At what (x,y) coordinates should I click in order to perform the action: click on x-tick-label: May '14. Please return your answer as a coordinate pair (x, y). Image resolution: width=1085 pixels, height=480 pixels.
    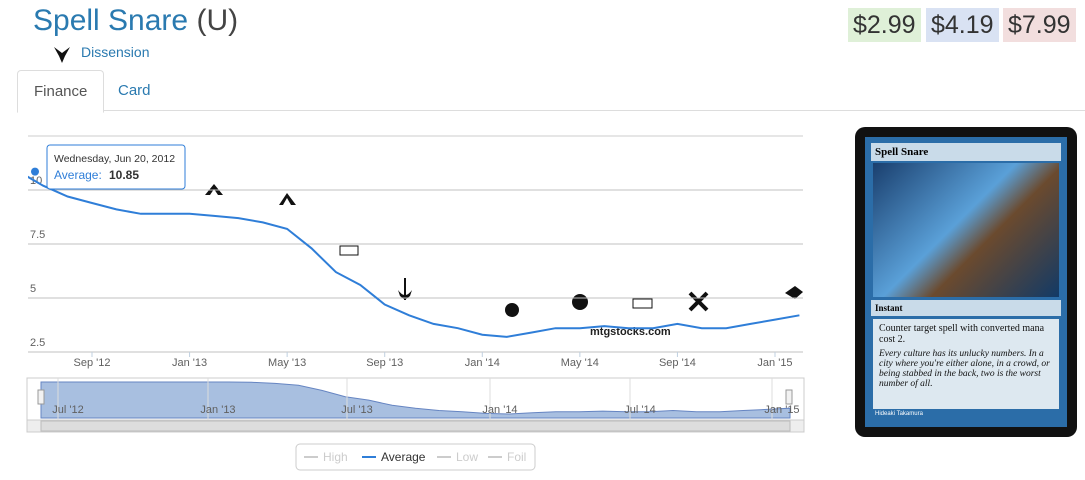
    Looking at the image, I should click on (580, 363).